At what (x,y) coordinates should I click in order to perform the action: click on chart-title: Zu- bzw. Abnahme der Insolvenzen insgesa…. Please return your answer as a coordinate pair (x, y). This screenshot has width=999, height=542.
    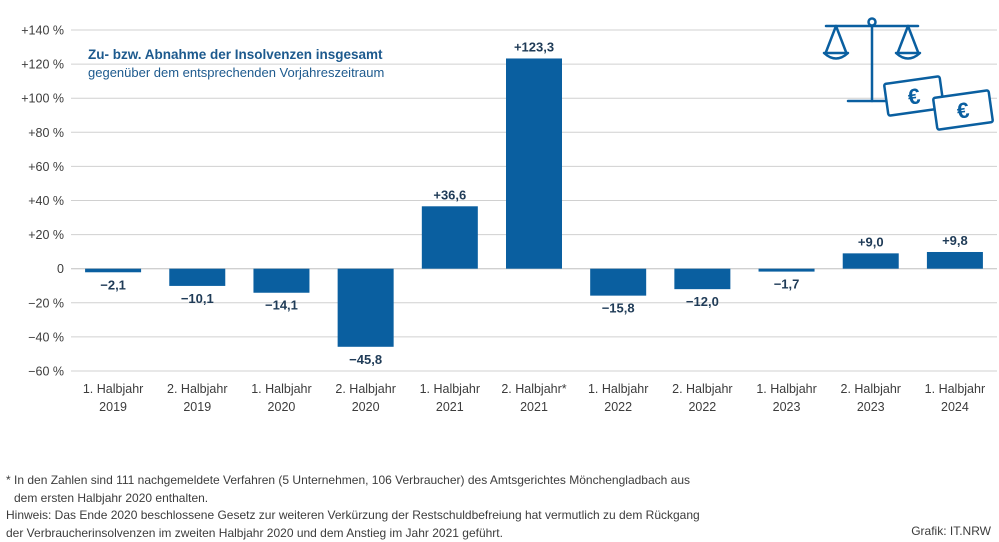
    Looking at the image, I should click on (235, 54).